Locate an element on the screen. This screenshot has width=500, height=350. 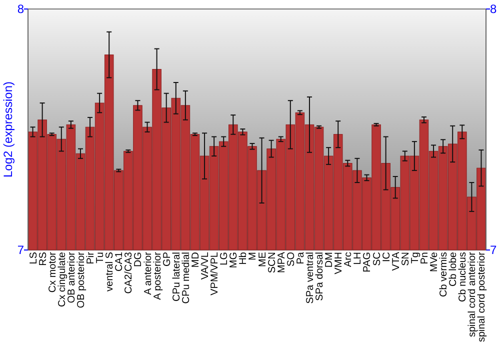
x-tick-label: spinal cord posterior is located at coordinates (482, 296).